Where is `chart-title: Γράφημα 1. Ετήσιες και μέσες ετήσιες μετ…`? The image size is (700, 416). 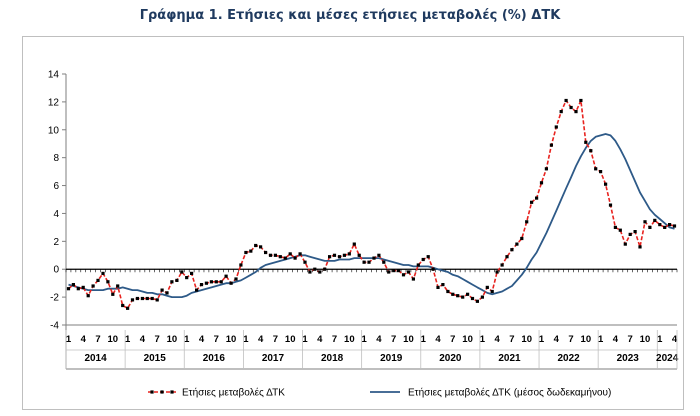 chart-title: Γράφημα 1. Ετήσιες και μέσες ετήσιες μετ… is located at coordinates (350, 15).